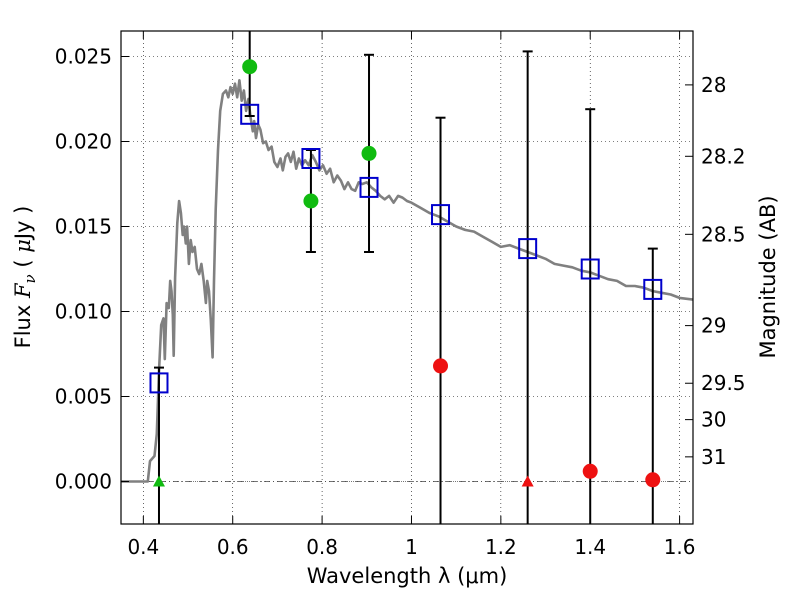 This screenshot has width=800, height=600. Describe the element at coordinates (501, 547) in the screenshot. I see `x-tick-label: 1.2` at that location.